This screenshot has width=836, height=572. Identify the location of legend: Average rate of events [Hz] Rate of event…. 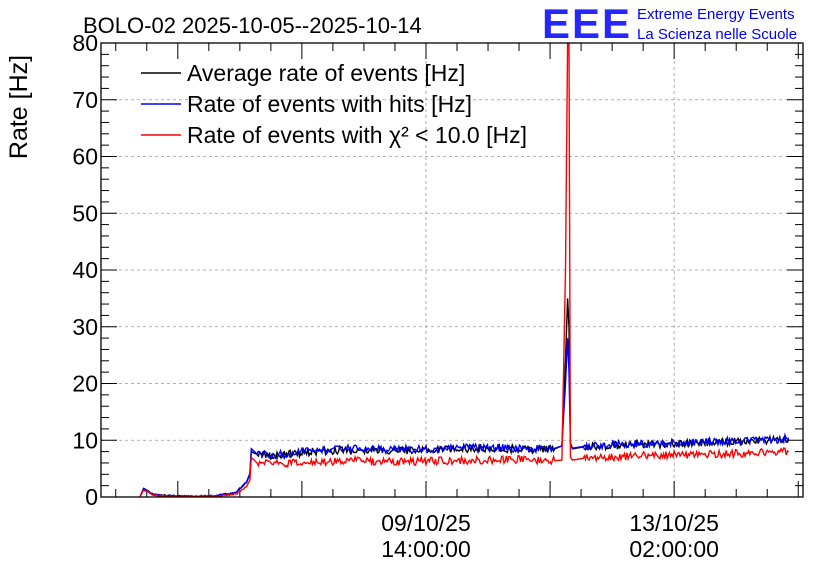
(334, 104).